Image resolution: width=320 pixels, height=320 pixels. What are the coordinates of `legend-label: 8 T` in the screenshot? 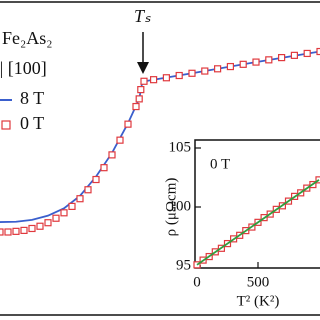 It's located at (32, 98).